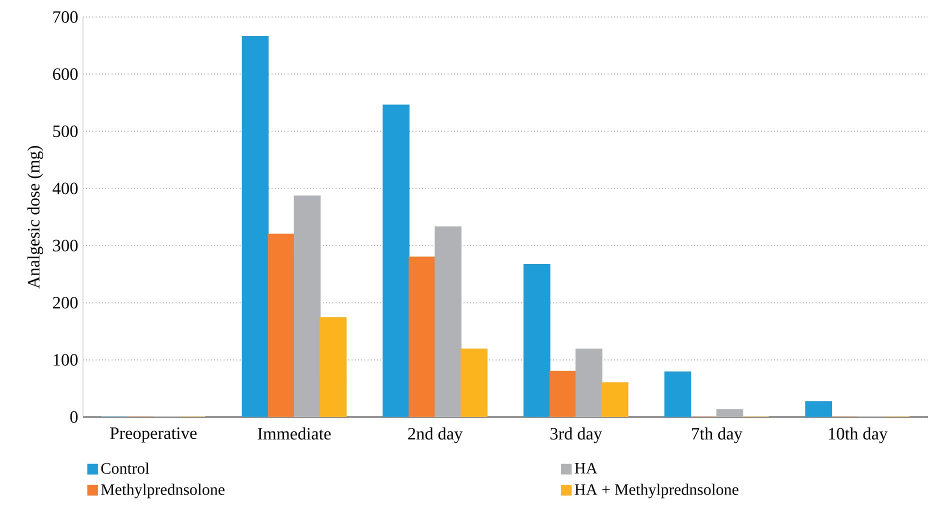 This screenshot has height=510, width=930. What do you see at coordinates (656, 491) in the screenshot?
I see `legend-label: HA + Methylprednsolone` at bounding box center [656, 491].